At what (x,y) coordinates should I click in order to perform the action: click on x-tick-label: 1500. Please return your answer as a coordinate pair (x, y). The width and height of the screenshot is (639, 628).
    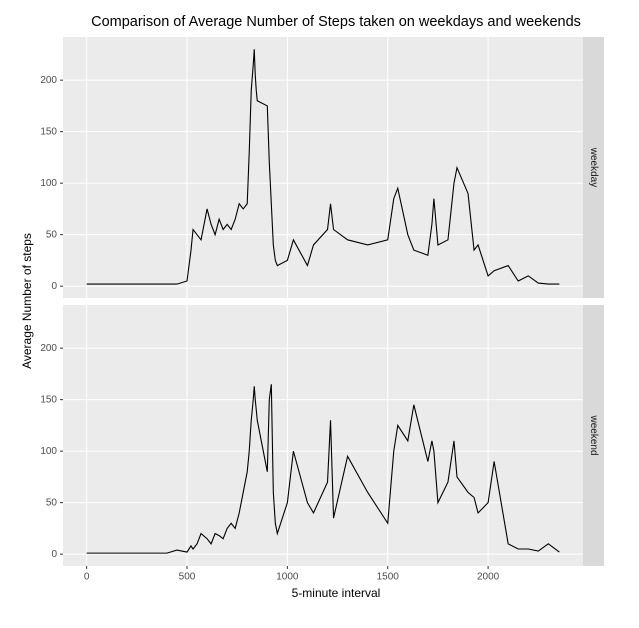
    Looking at the image, I should click on (388, 577).